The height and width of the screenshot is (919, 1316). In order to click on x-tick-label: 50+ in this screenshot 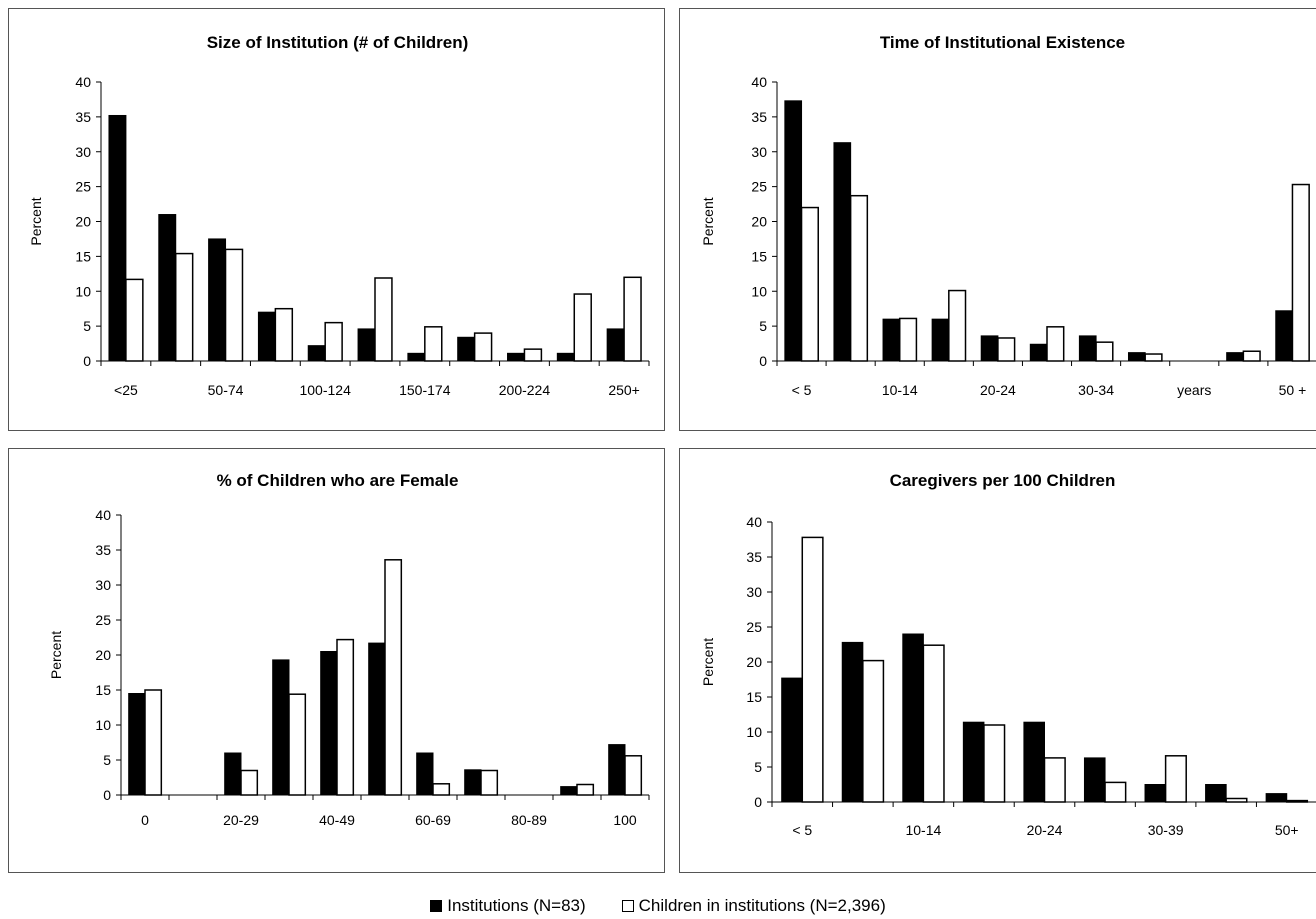, I will do `click(1287, 830)`.